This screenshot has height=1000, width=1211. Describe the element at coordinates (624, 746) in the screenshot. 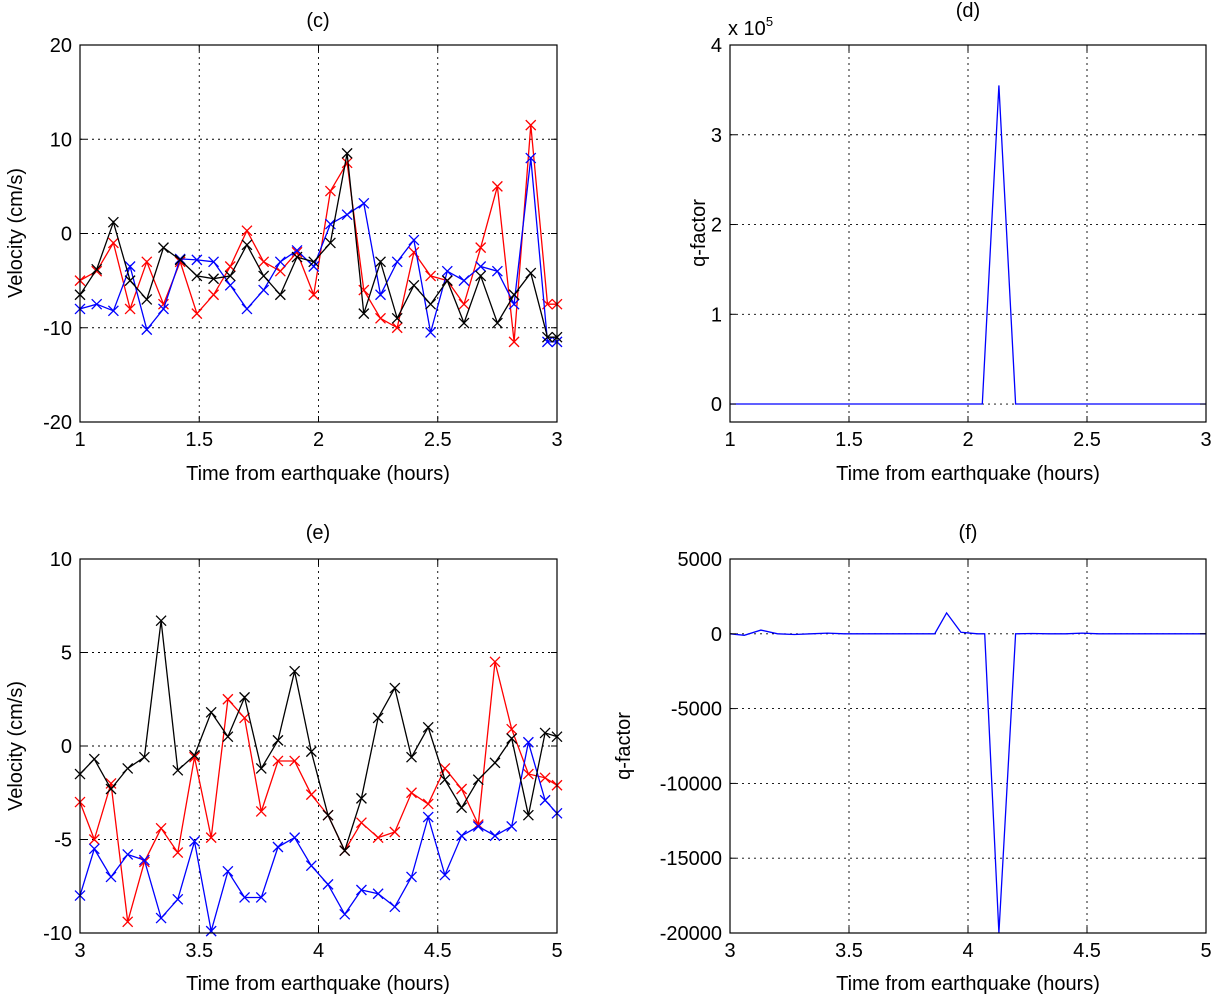

I see `panel-f-y-axis-label: q-factor` at that location.